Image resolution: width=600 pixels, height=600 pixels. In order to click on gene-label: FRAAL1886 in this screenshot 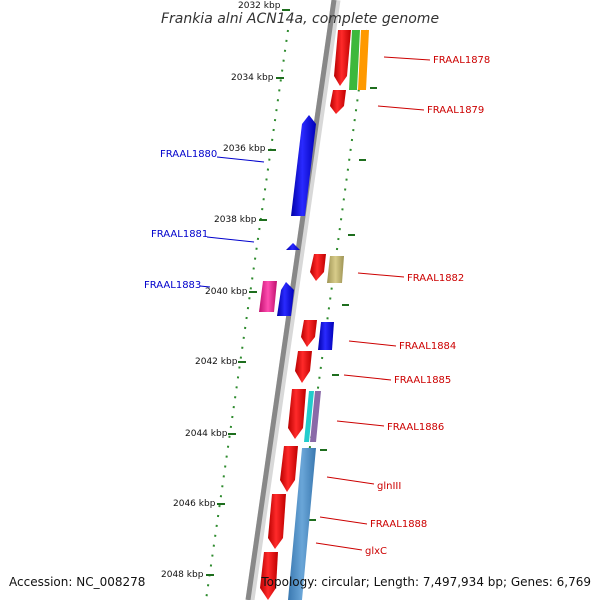, I will do `click(415, 427)`.